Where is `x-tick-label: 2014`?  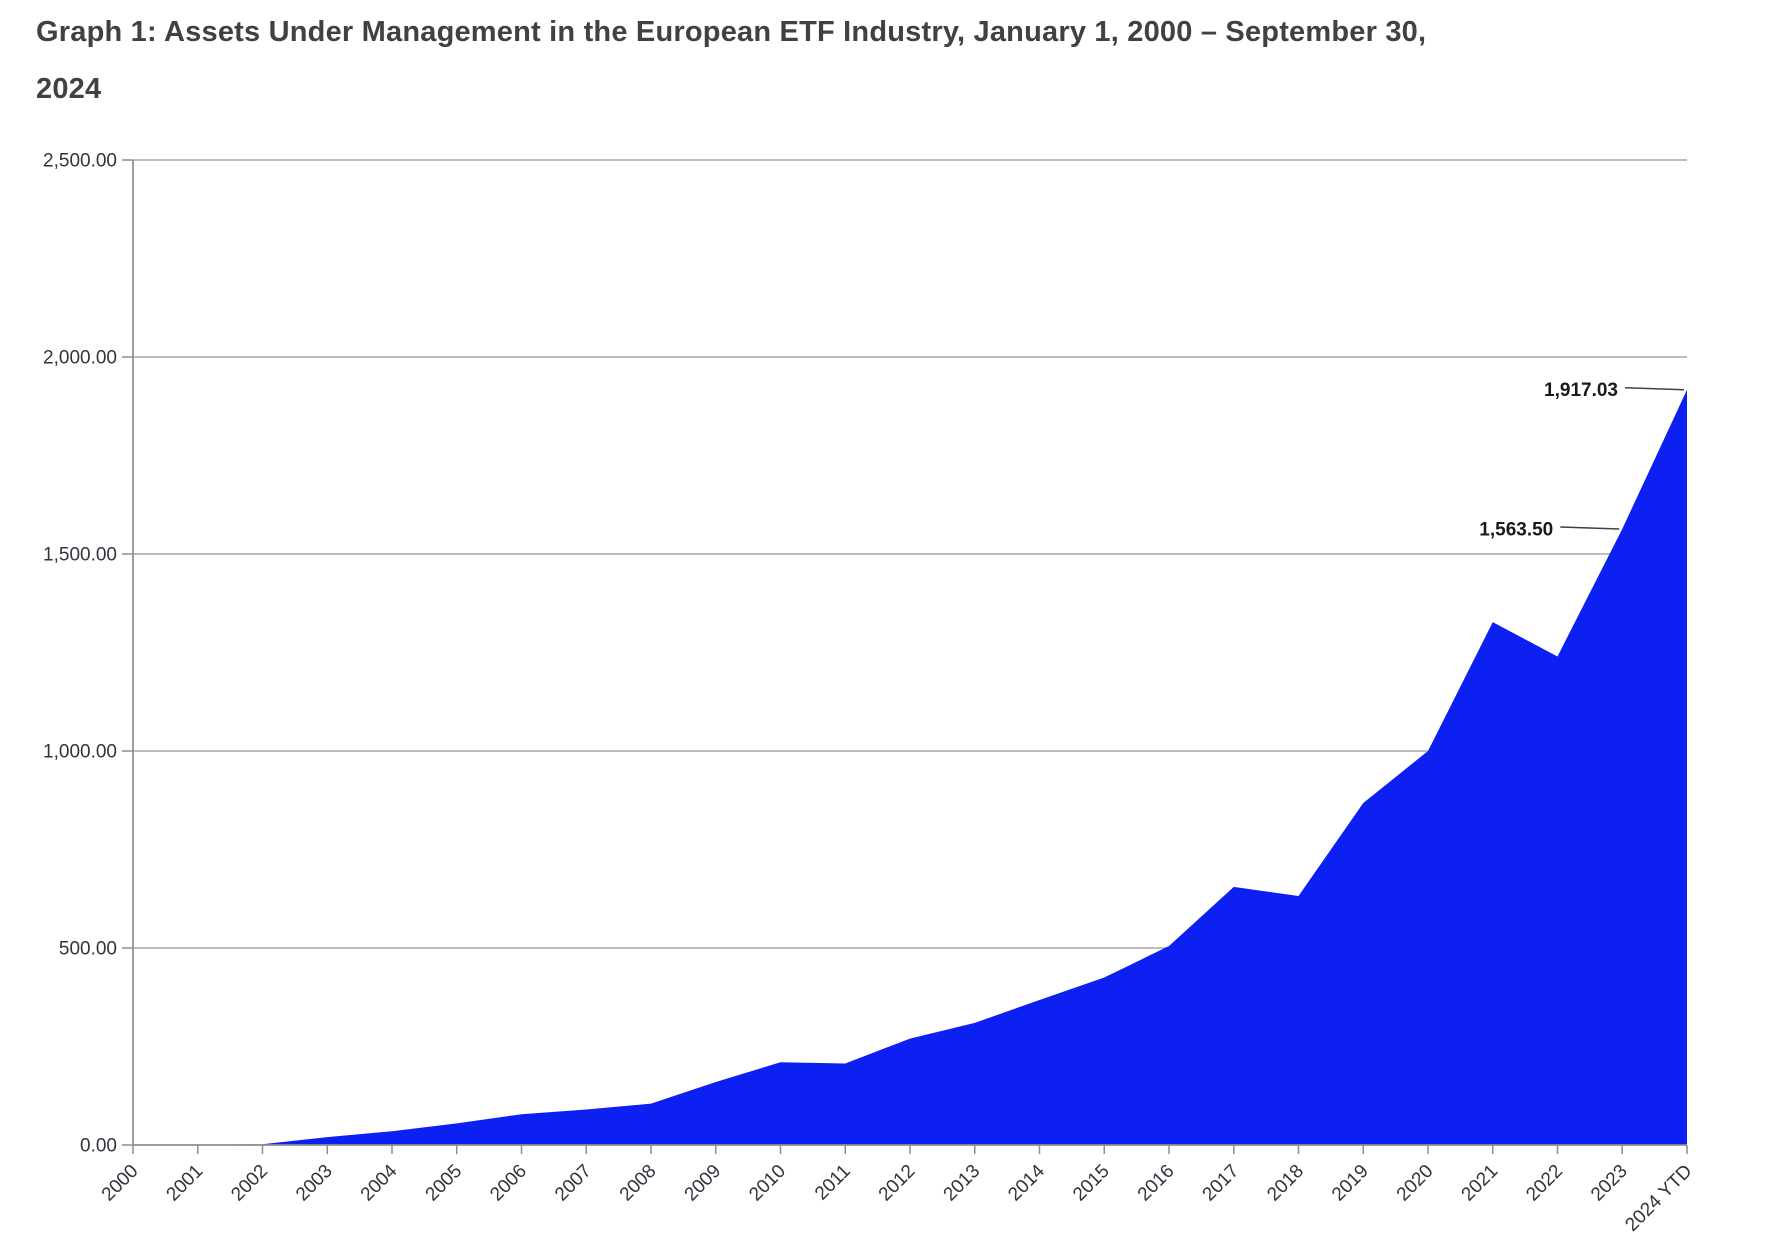
x-tick-label: 2014 is located at coordinates (1026, 1182).